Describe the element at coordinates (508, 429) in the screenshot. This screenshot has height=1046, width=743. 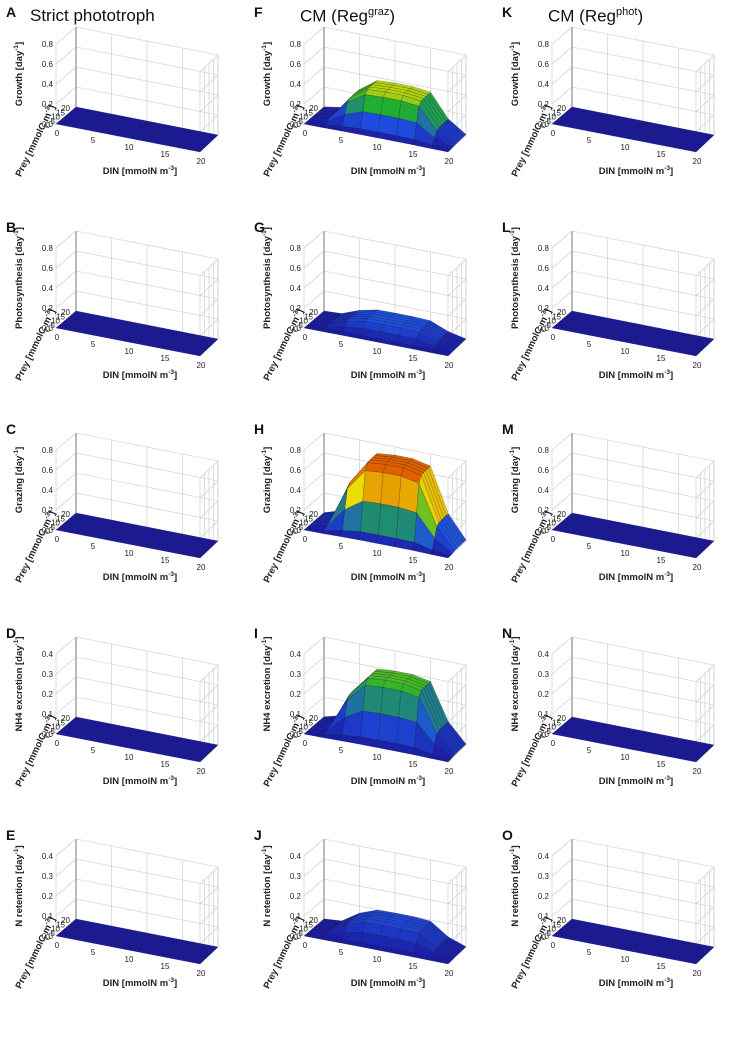
I see `panel-label-M: M` at that location.